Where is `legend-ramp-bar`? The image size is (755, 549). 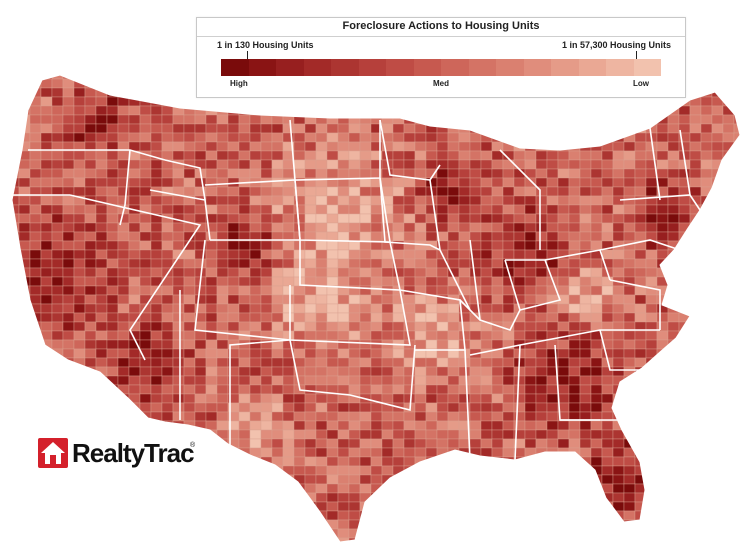
legend-ramp-bar is located at coordinates (441, 67).